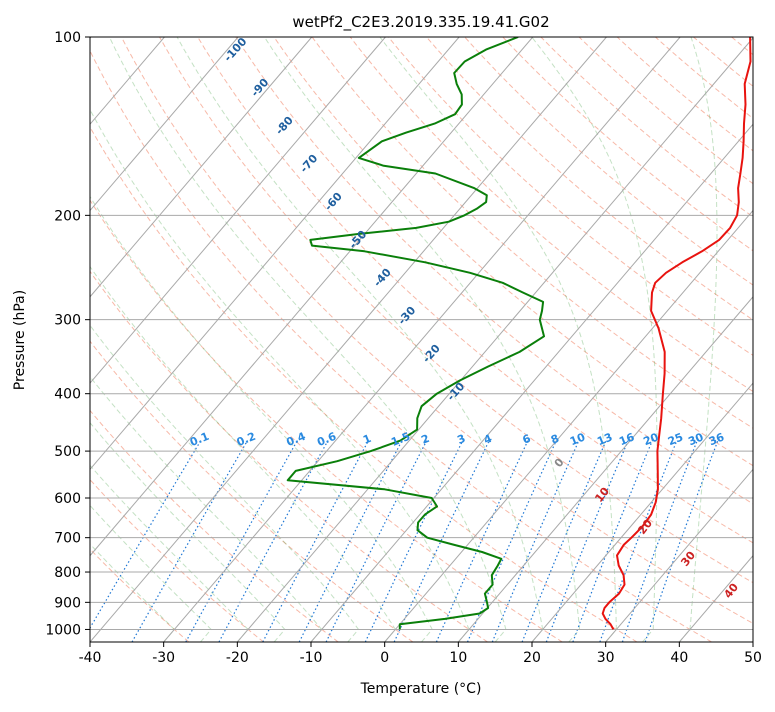  I want to click on y-tick-label: 300, so click(67, 321).